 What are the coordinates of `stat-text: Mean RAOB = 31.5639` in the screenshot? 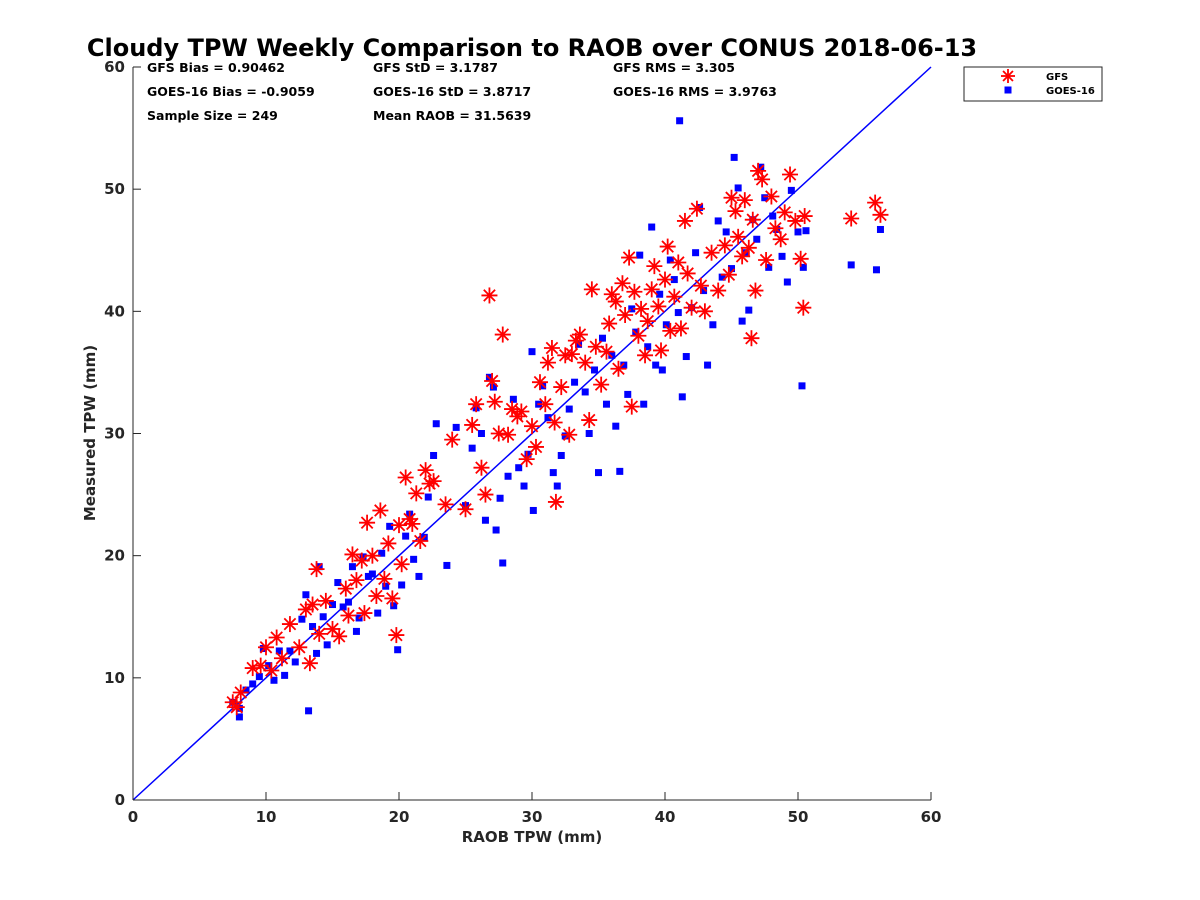 It's located at (452, 115).